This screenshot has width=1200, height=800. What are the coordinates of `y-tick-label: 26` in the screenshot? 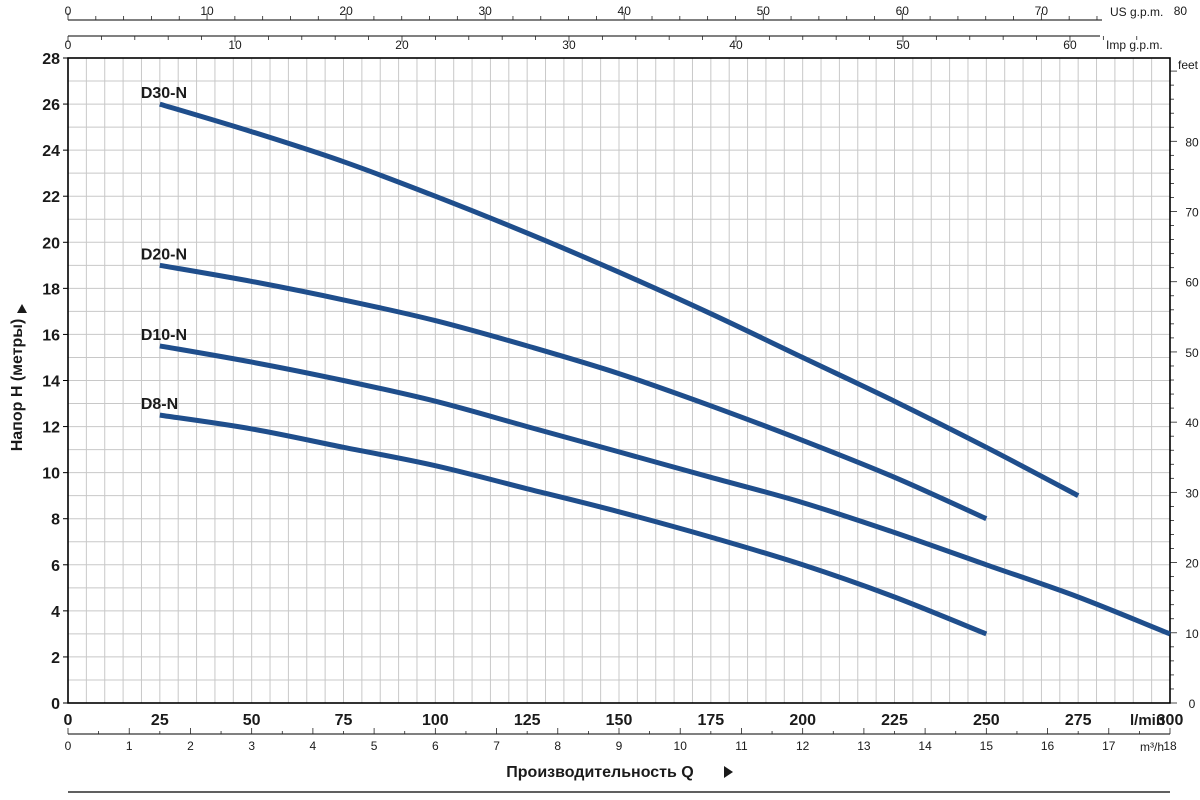 It's located at (51, 105).